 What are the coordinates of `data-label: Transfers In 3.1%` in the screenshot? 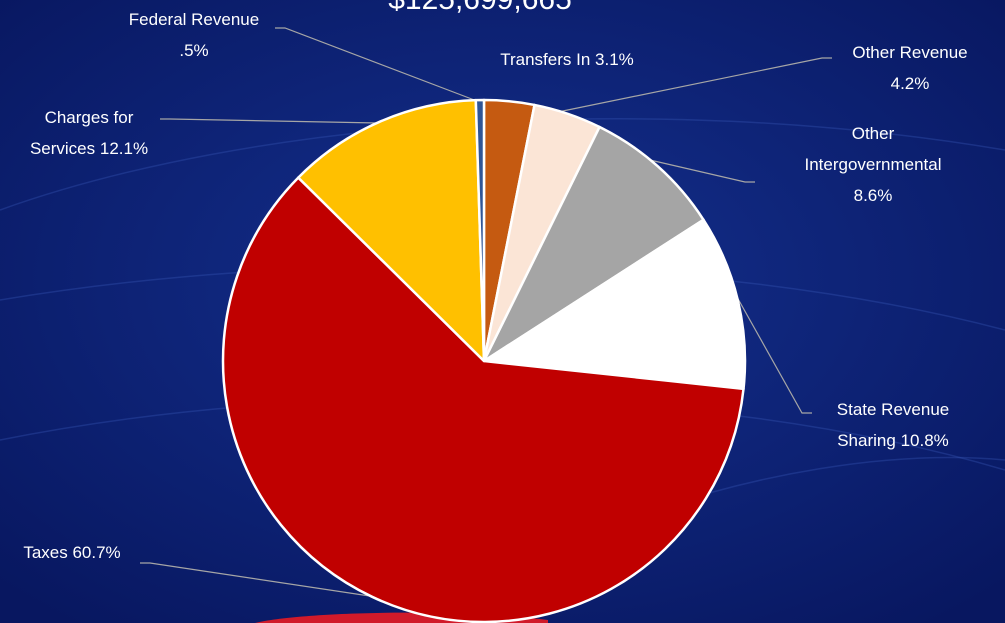 It's located at (567, 59).